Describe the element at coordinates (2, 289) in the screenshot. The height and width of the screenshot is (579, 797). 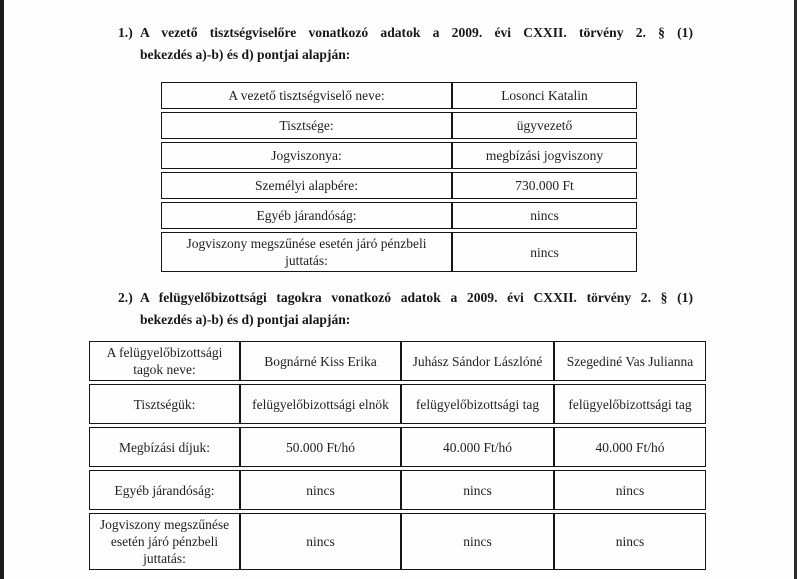
I see `left-edge-bar` at that location.